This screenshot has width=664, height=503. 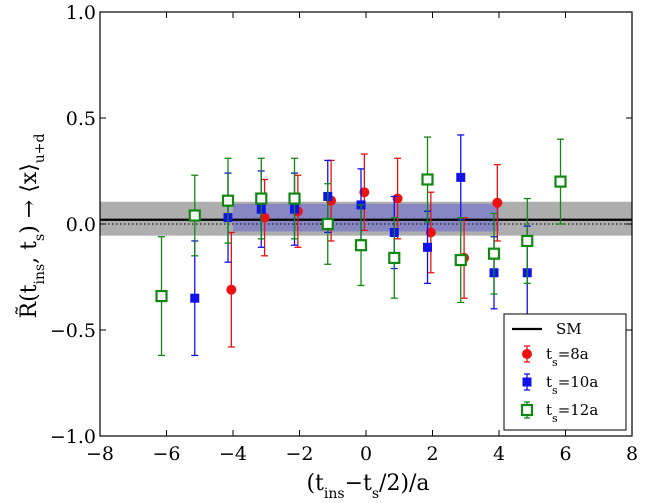 What do you see at coordinates (81, 119) in the screenshot?
I see `y-tick-label: 0.5` at bounding box center [81, 119].